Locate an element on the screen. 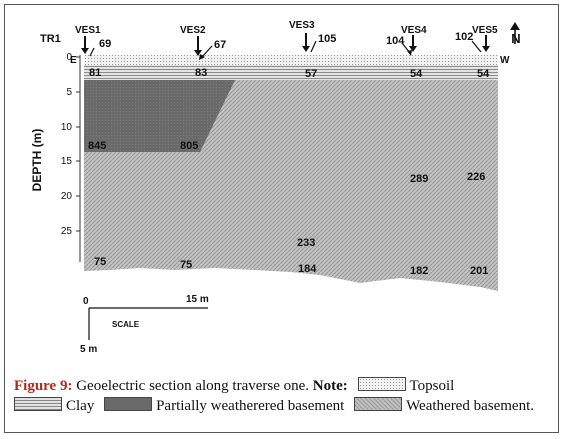 This screenshot has width=565, height=439. station-arrows is located at coordinates (285, 46).